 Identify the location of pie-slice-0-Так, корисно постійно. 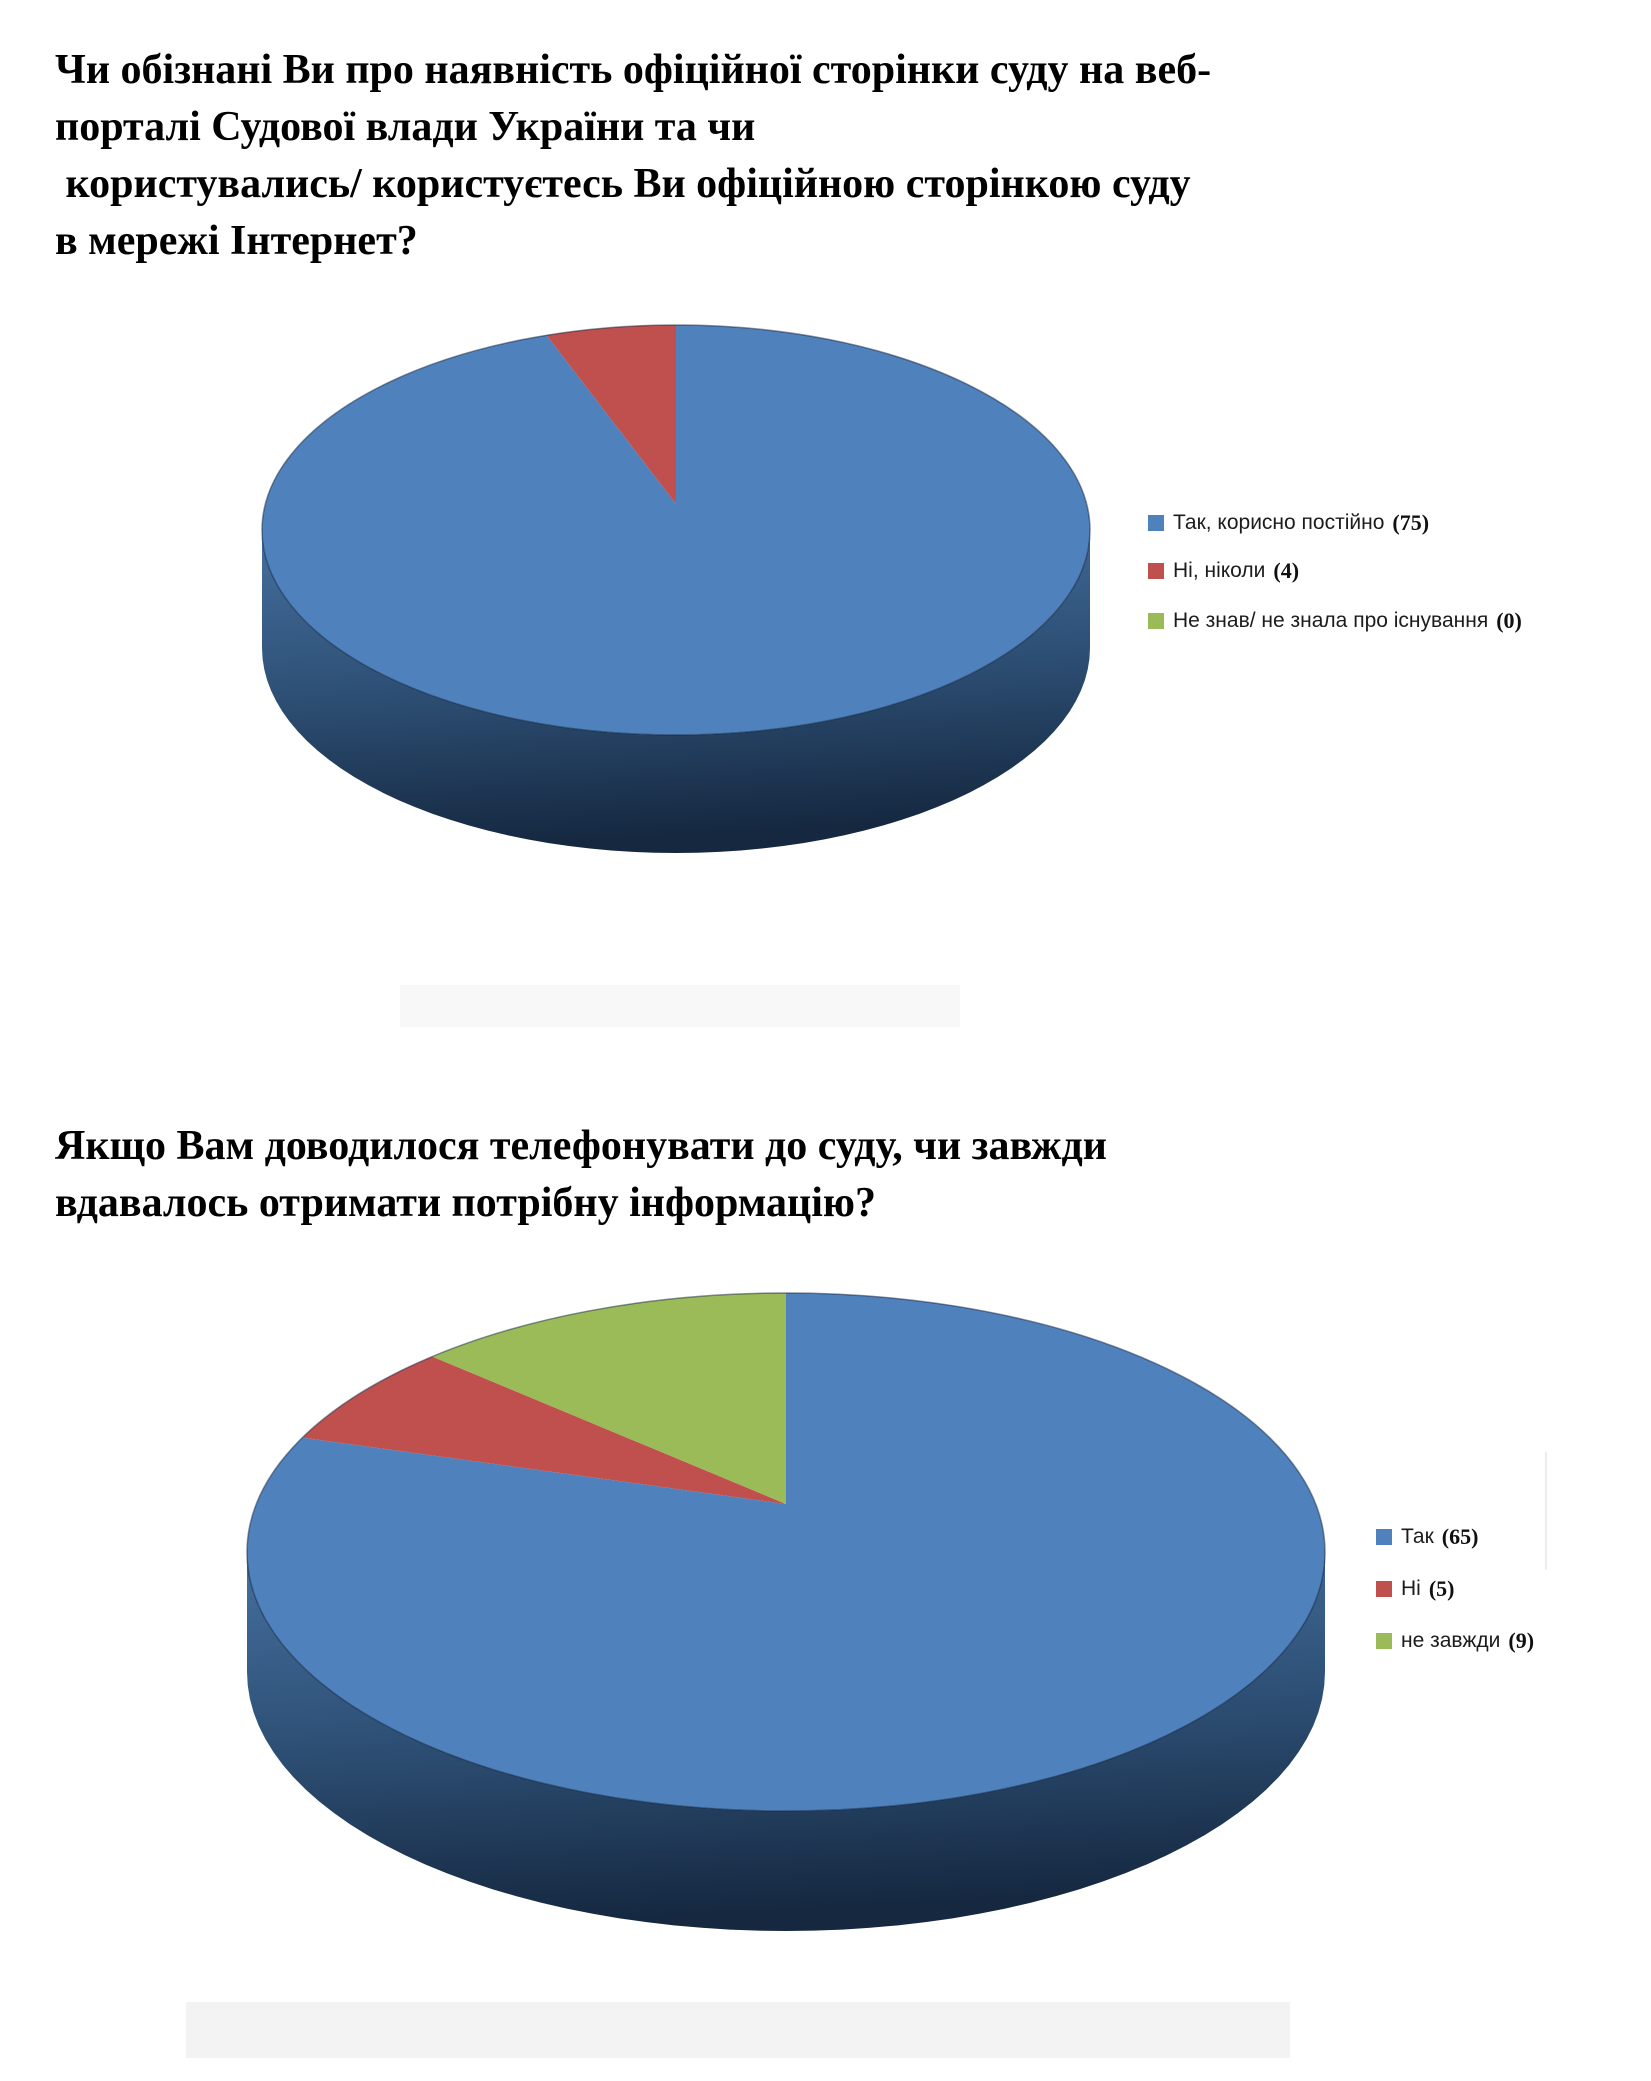
(676, 530).